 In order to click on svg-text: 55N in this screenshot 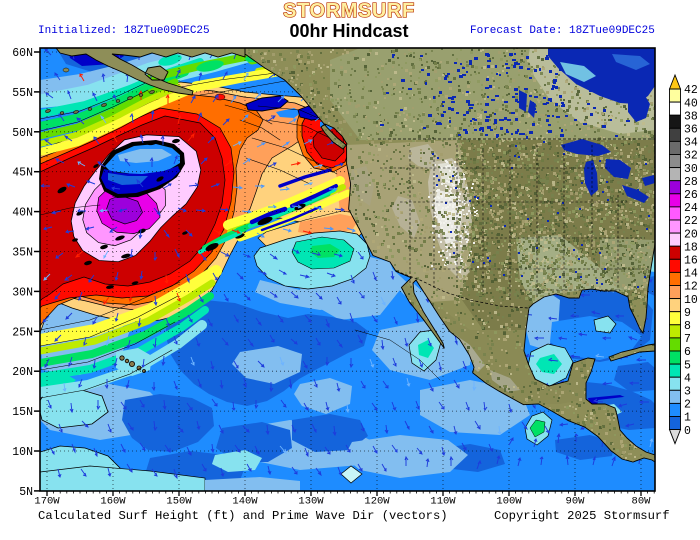, I will do `click(22, 93)`.